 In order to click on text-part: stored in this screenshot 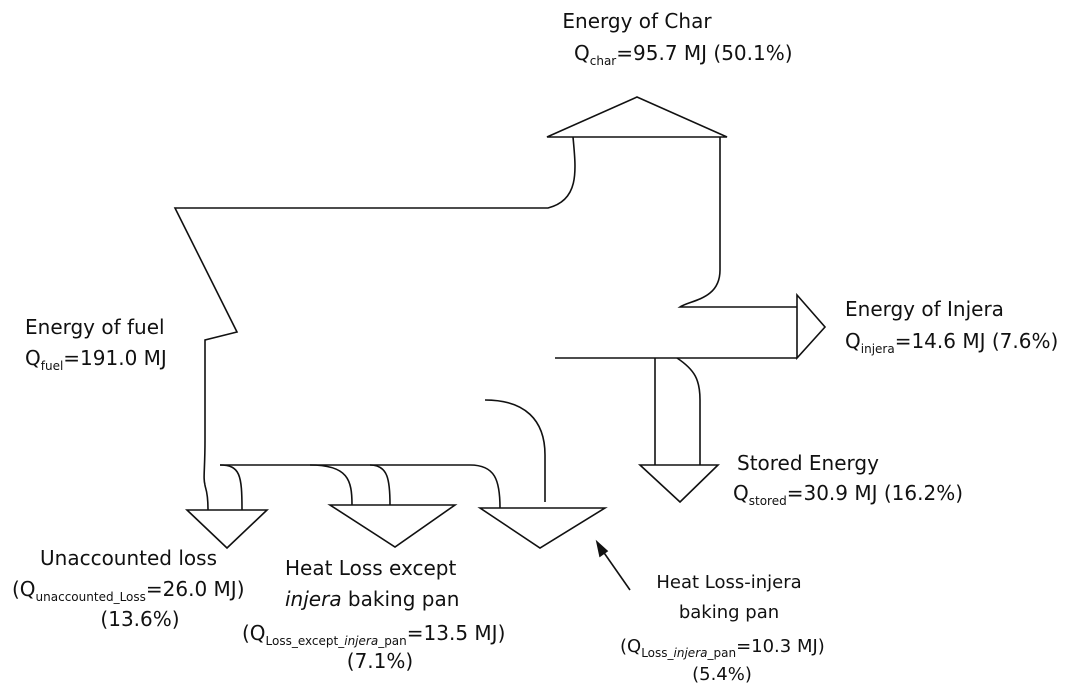, I will do `click(768, 501)`.